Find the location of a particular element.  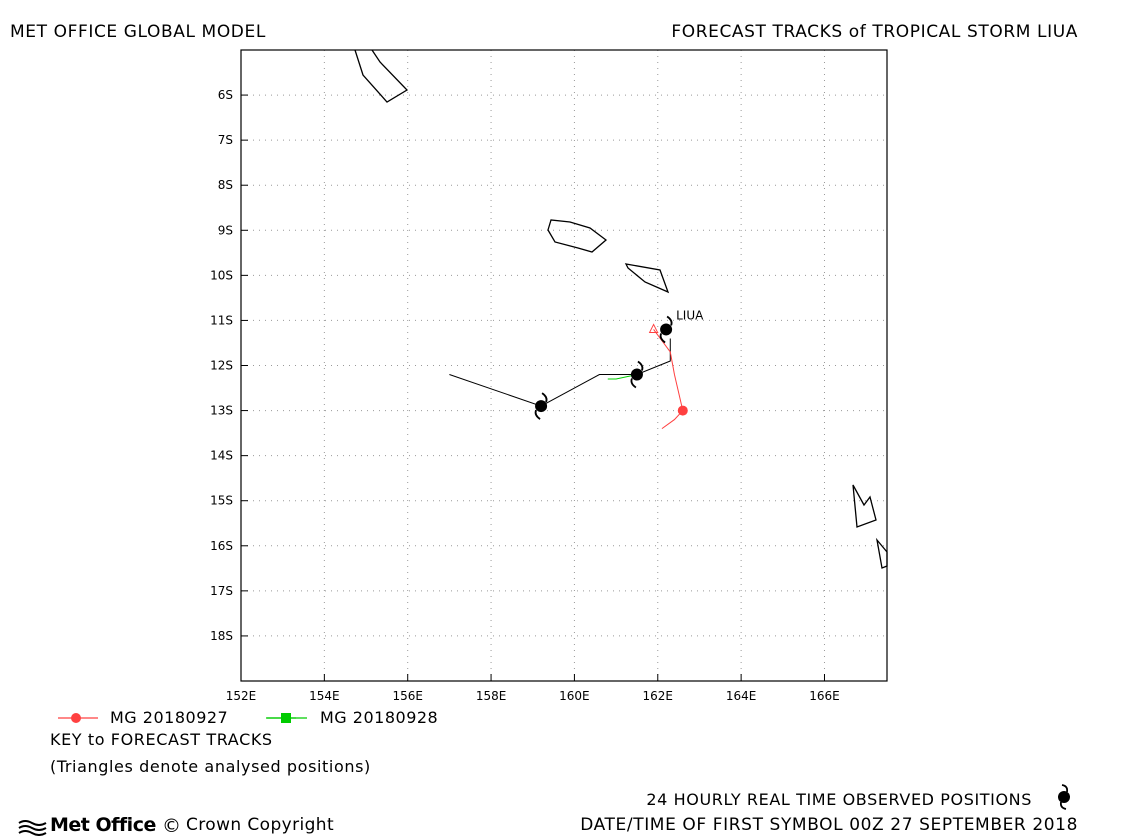

lat-label: 14S is located at coordinates (221, 456).